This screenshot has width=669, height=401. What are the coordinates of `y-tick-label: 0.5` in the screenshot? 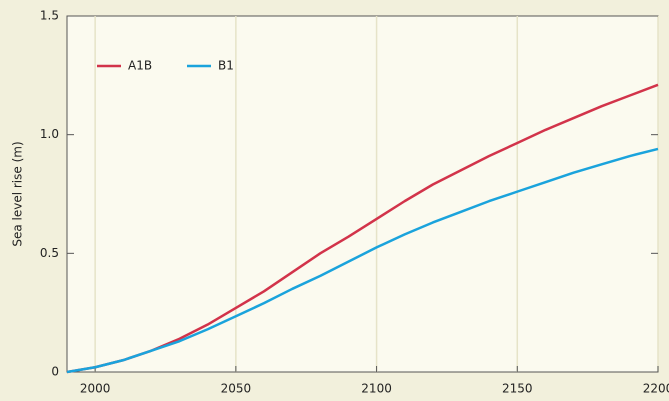 It's located at (49, 253).